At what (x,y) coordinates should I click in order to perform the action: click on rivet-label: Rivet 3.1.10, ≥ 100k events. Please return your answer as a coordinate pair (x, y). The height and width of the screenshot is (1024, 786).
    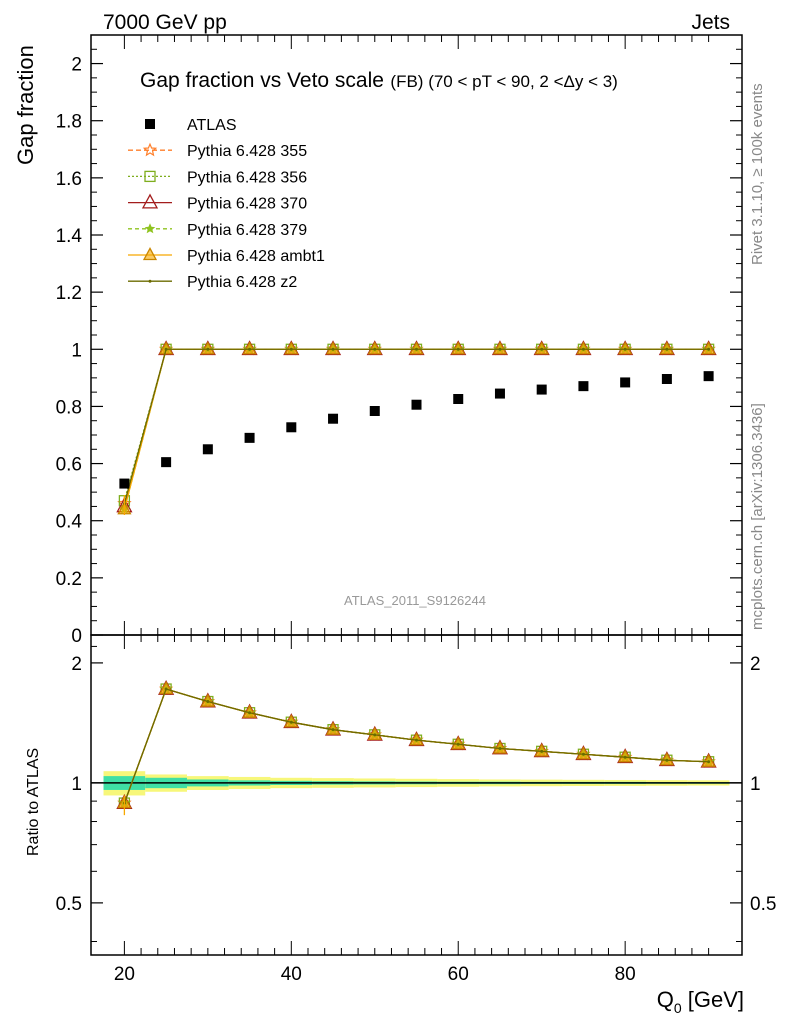
    Looking at the image, I should click on (757, 174).